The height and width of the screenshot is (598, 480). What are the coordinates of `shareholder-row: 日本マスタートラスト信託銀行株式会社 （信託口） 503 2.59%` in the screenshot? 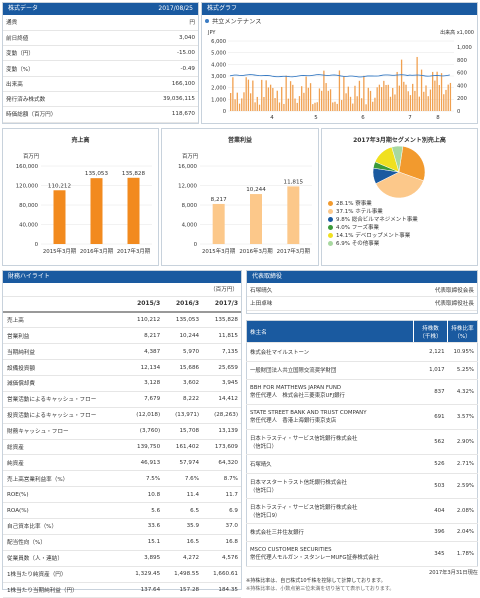 It's located at (362, 486).